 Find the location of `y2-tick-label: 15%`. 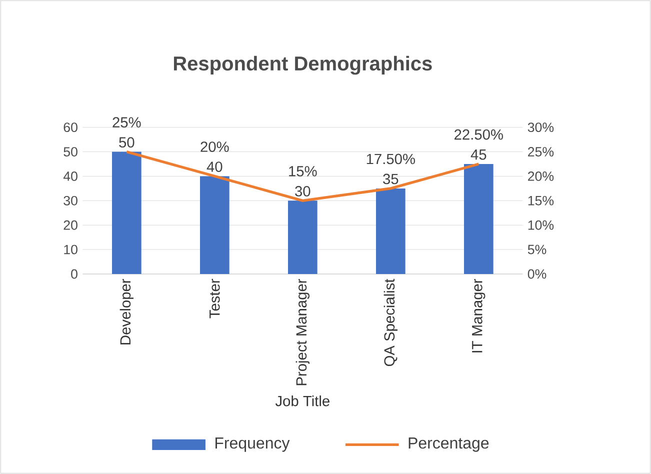

y2-tick-label: 15% is located at coordinates (541, 201).